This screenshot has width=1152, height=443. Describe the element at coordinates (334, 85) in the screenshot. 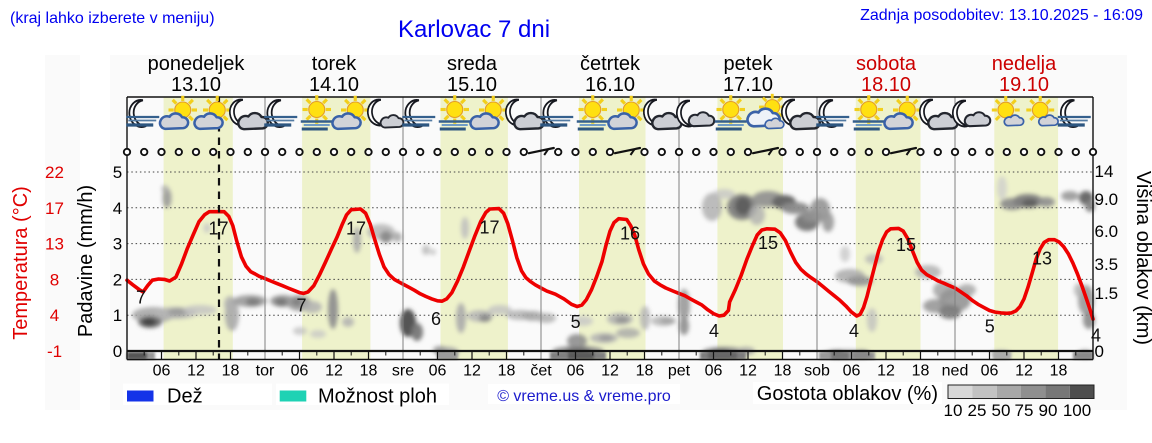

I see `svg-text: 14.10` at that location.